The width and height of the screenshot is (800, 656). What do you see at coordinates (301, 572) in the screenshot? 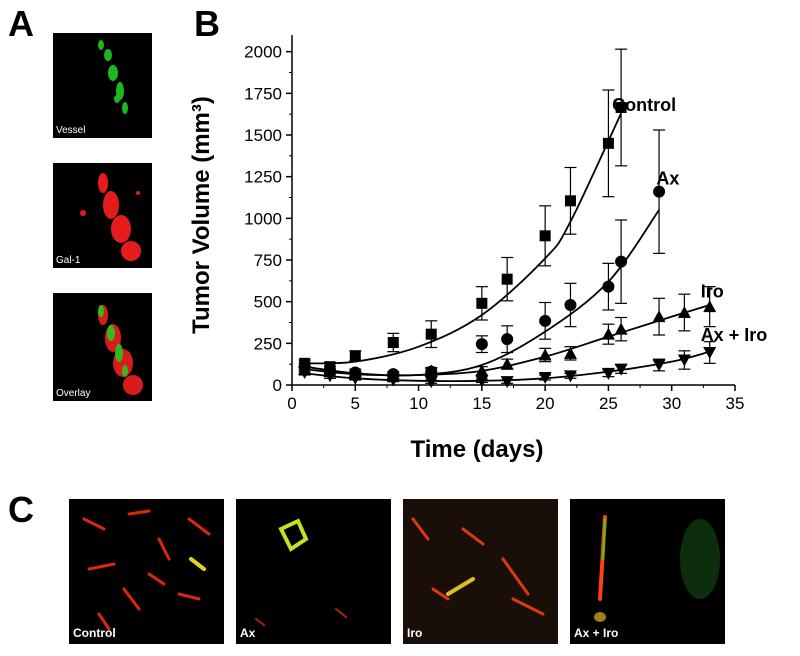
I see `ax-stain-graphic` at bounding box center [301, 572].